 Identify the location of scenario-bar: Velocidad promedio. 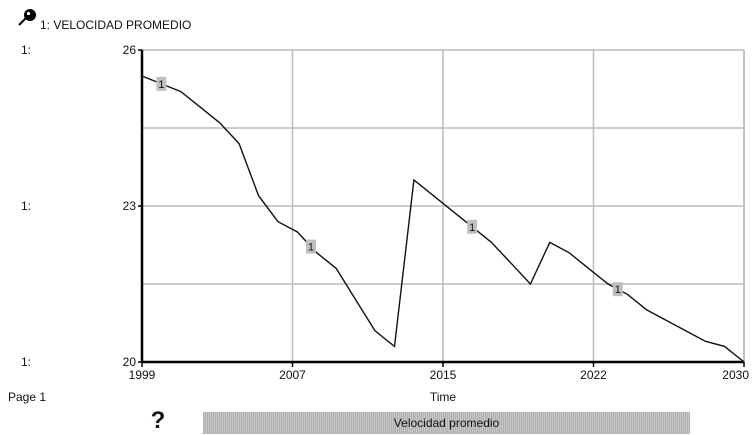
(446, 423).